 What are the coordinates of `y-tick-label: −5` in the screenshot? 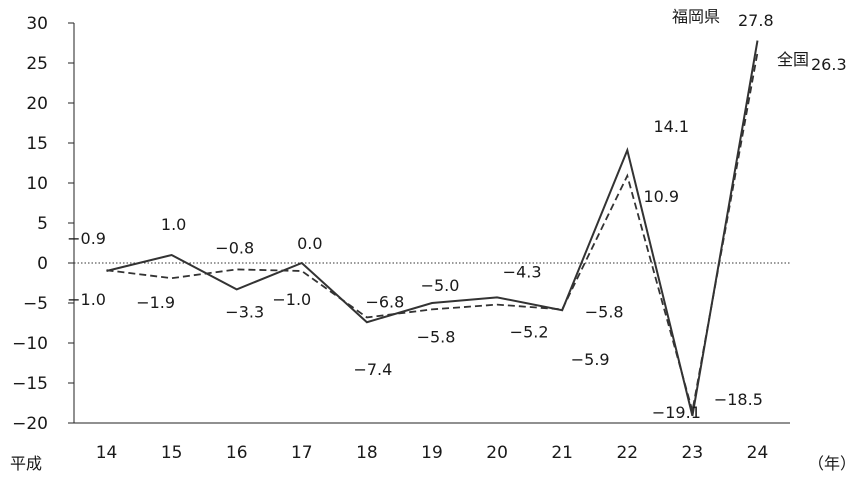 It's located at (35, 304).